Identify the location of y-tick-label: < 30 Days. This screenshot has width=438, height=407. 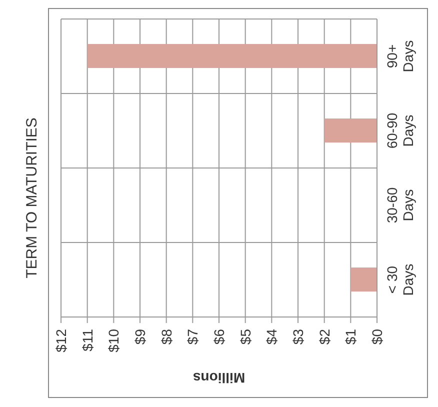
(400, 280).